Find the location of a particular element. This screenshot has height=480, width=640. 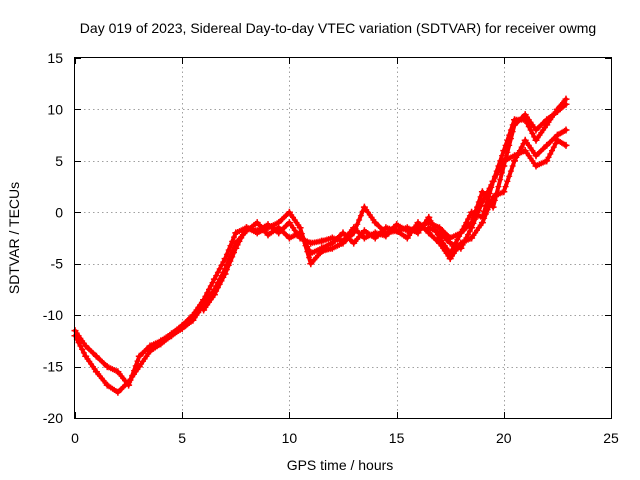

x-tick-label: 25 is located at coordinates (611, 438).